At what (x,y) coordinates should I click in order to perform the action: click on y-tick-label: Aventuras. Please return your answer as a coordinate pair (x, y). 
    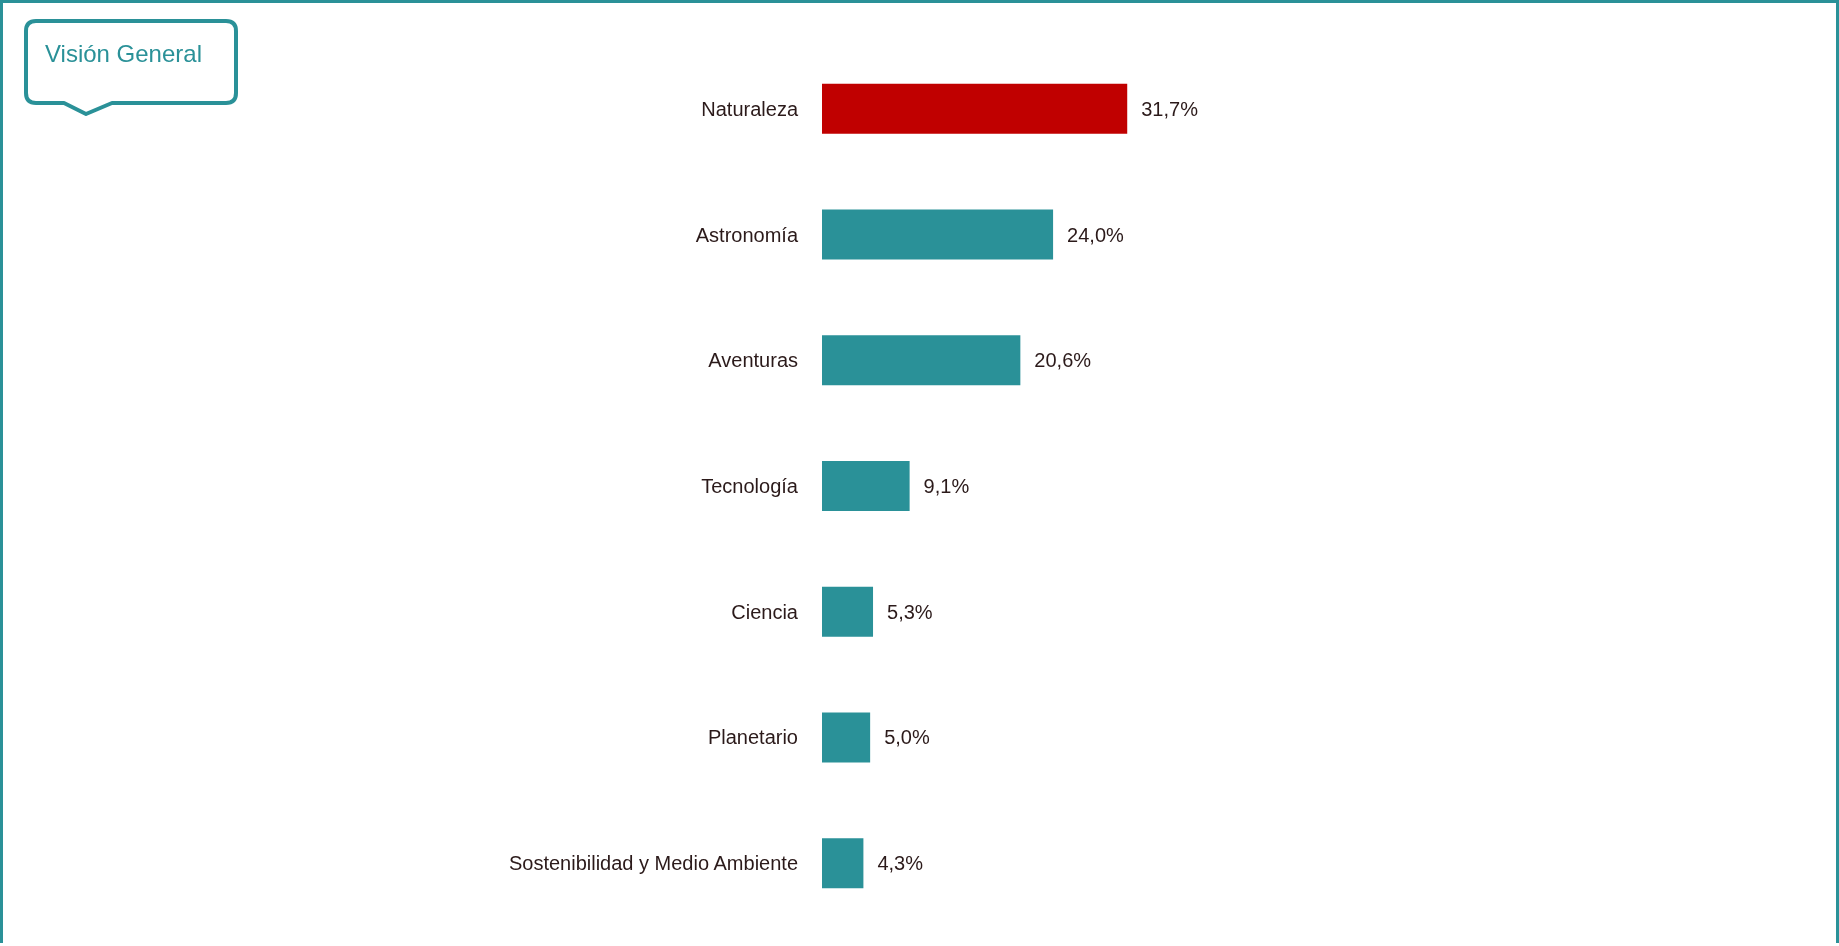
    Looking at the image, I should click on (753, 360).